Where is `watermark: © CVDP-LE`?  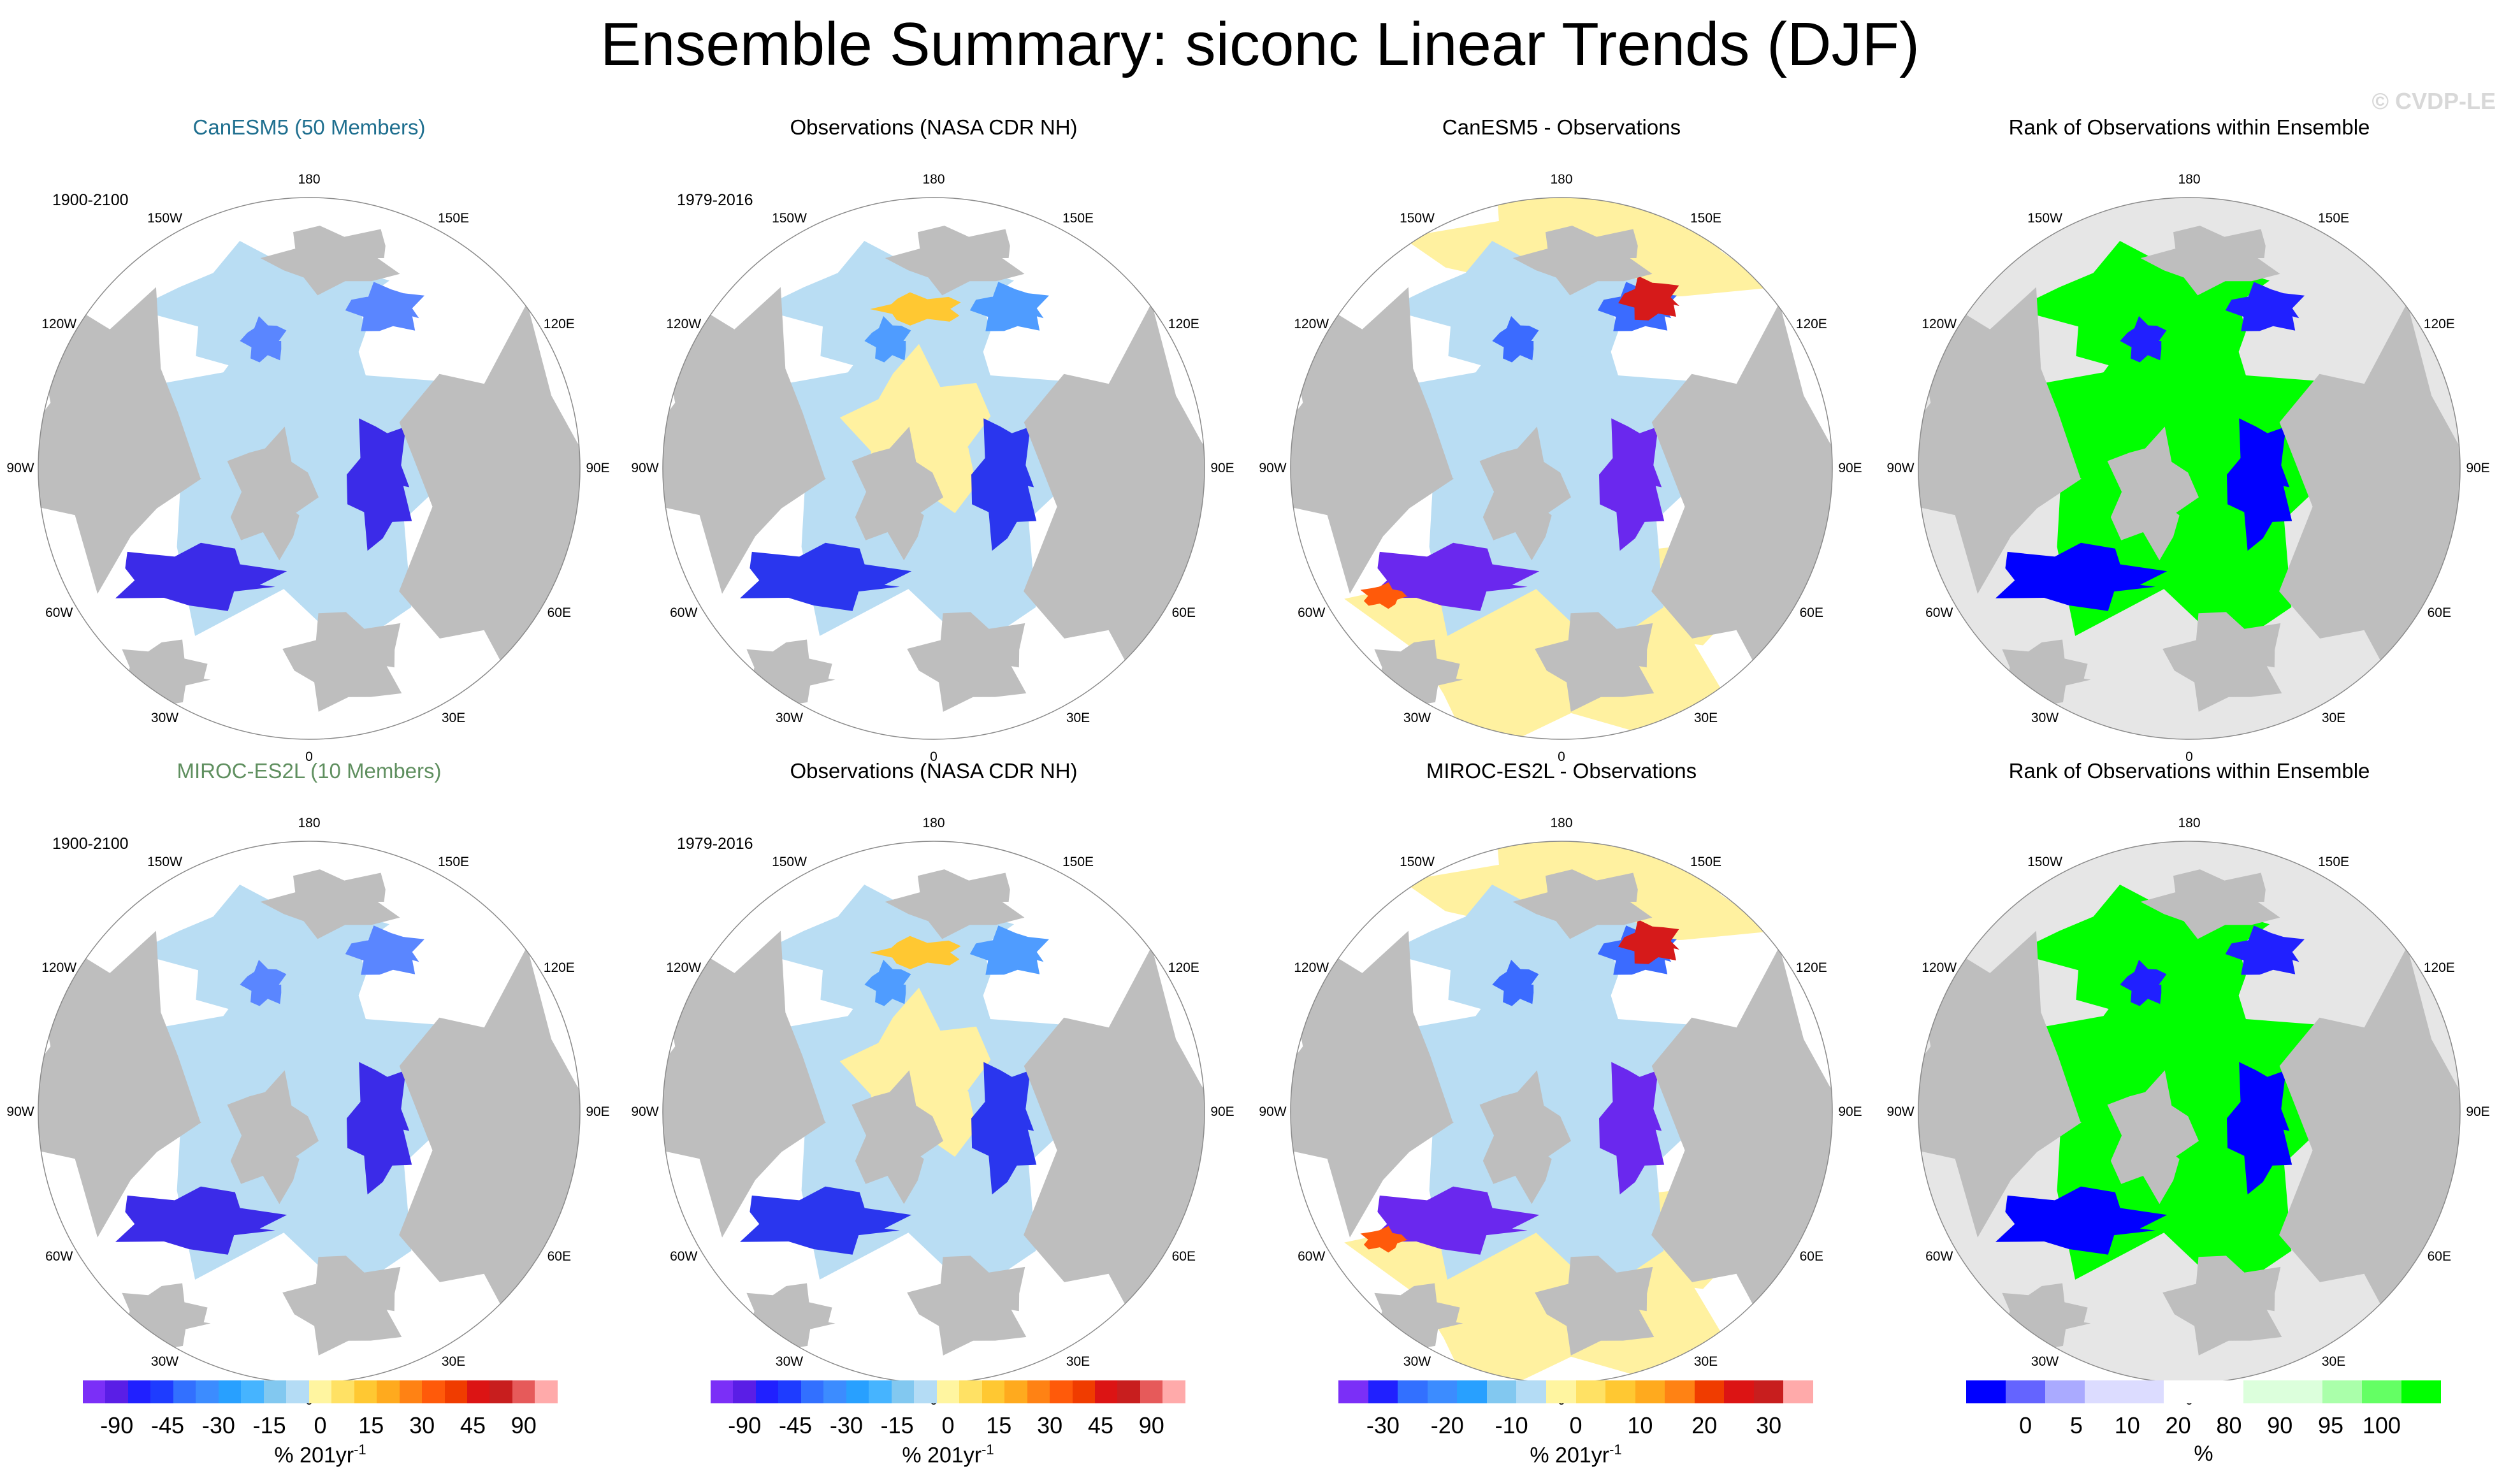 watermark: © CVDP-LE is located at coordinates (2434, 101).